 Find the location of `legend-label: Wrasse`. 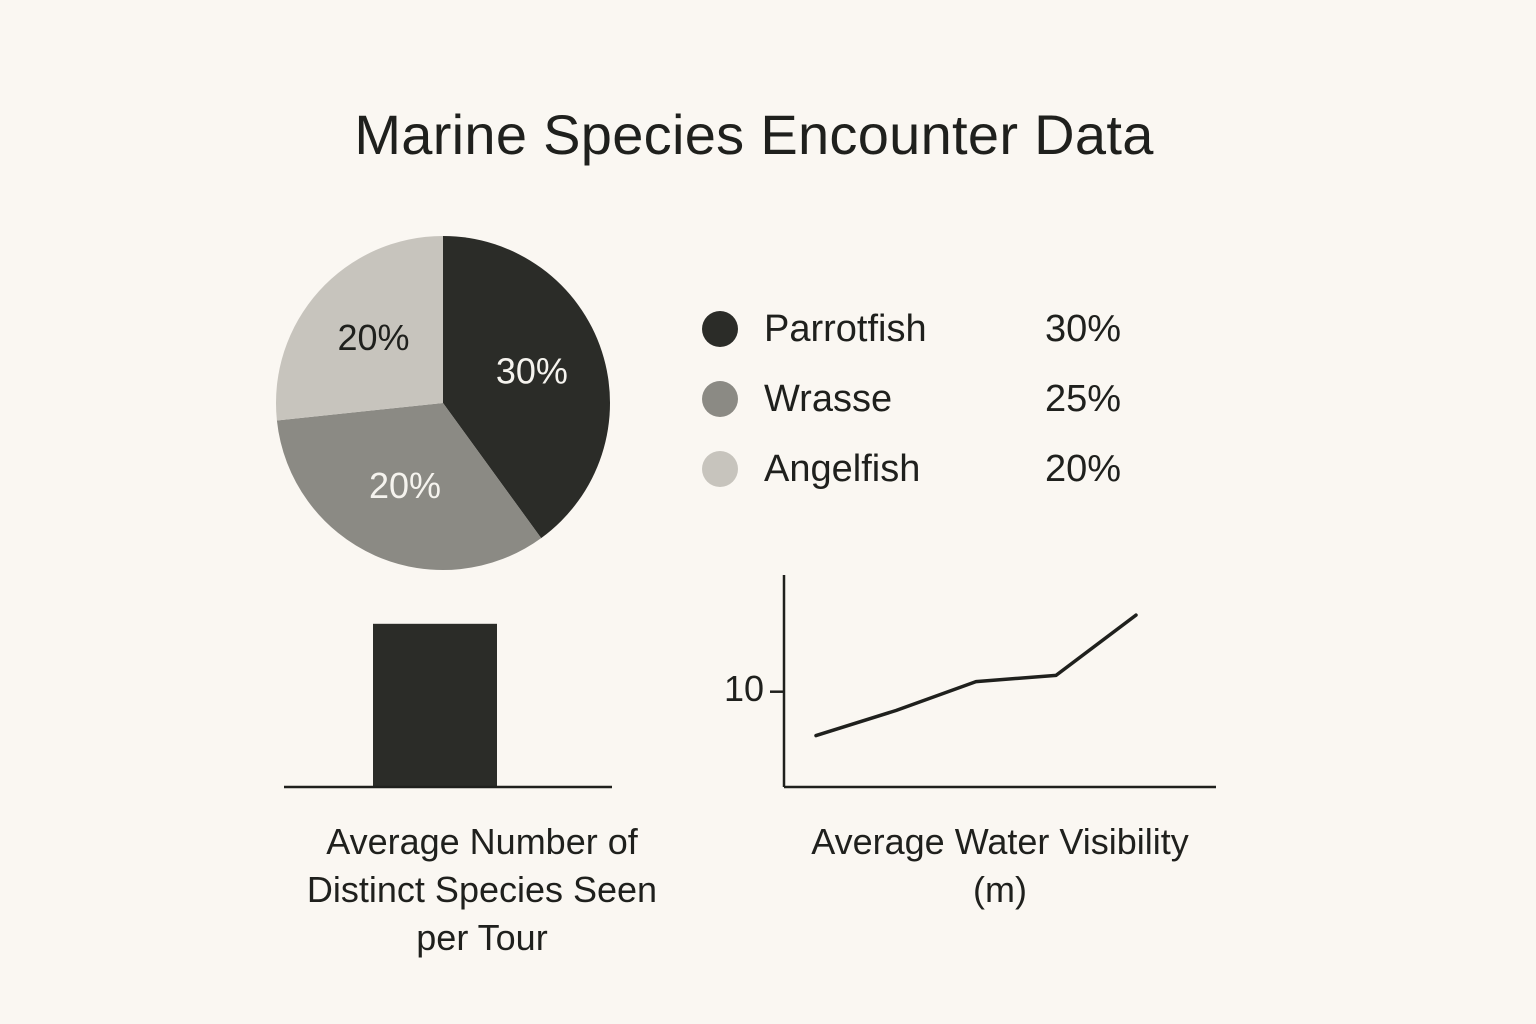

legend-label: Wrasse is located at coordinates (828, 399).